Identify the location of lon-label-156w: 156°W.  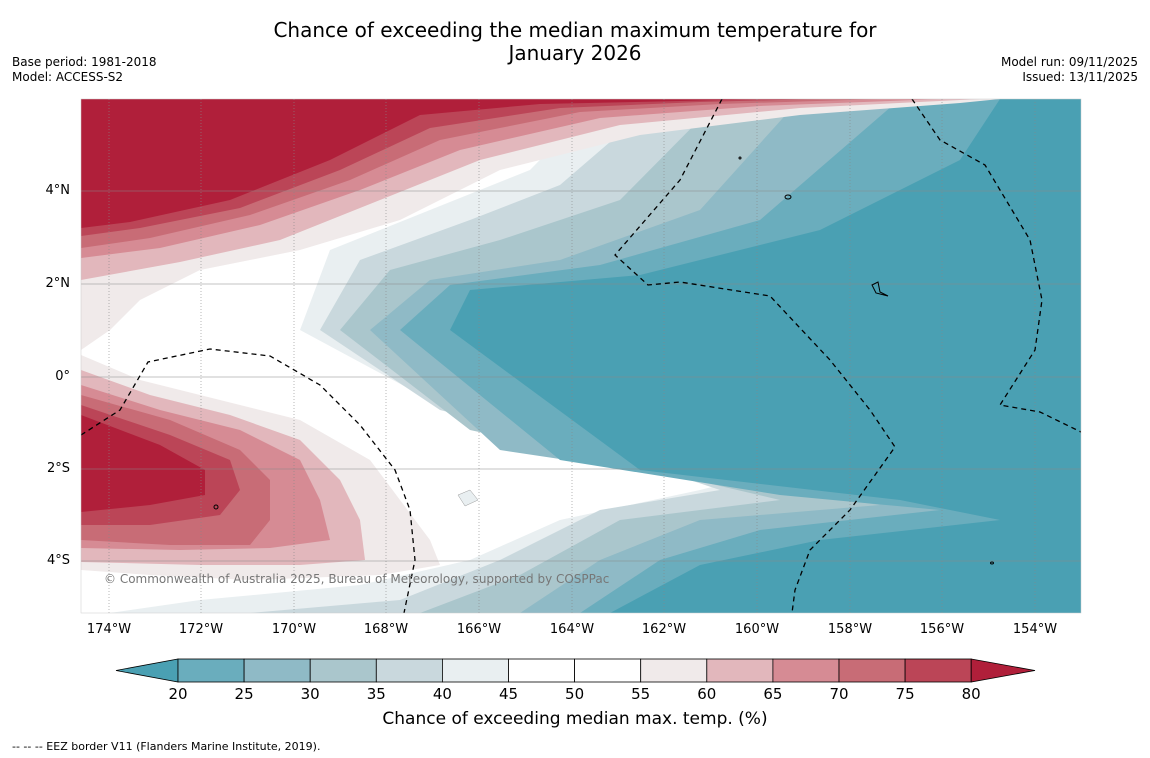
(942, 629).